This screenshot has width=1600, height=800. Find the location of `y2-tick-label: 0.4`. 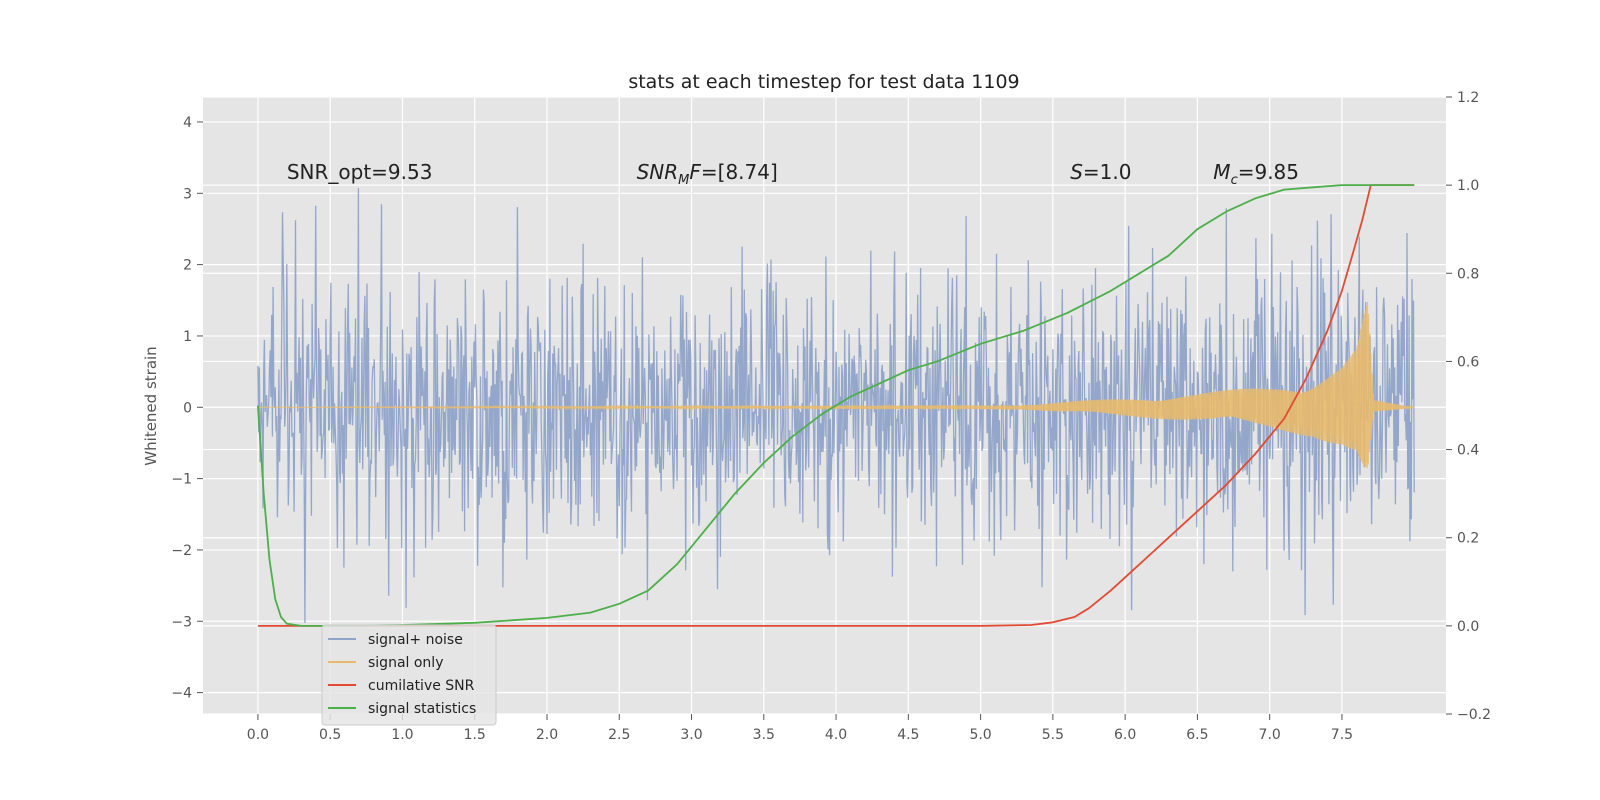

y2-tick-label: 0.4 is located at coordinates (1468, 451).